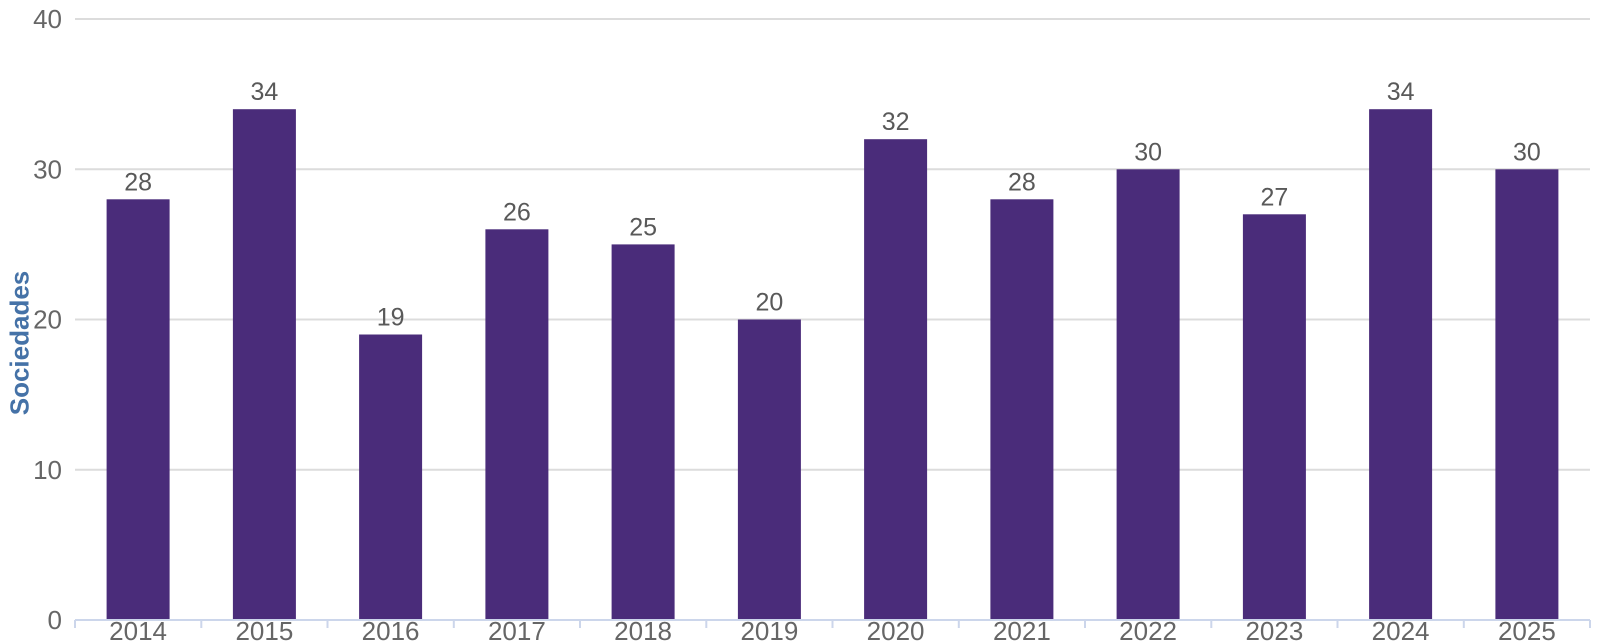 This screenshot has height=641, width=1600. I want to click on bar-2017, so click(517, 425).